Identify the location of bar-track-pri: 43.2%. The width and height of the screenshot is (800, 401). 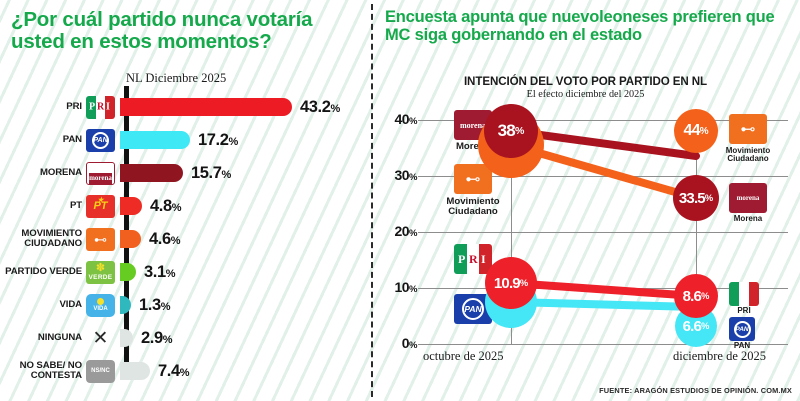
(245, 107).